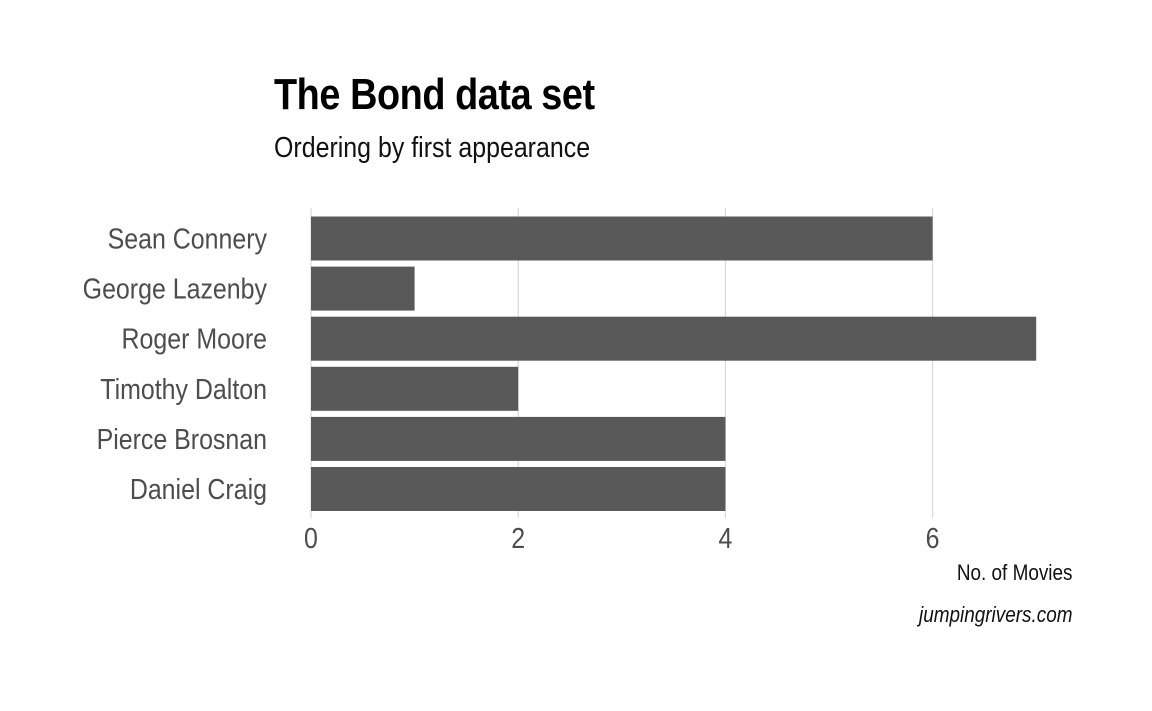  I want to click on category-label: Sean Connery, so click(188, 239).